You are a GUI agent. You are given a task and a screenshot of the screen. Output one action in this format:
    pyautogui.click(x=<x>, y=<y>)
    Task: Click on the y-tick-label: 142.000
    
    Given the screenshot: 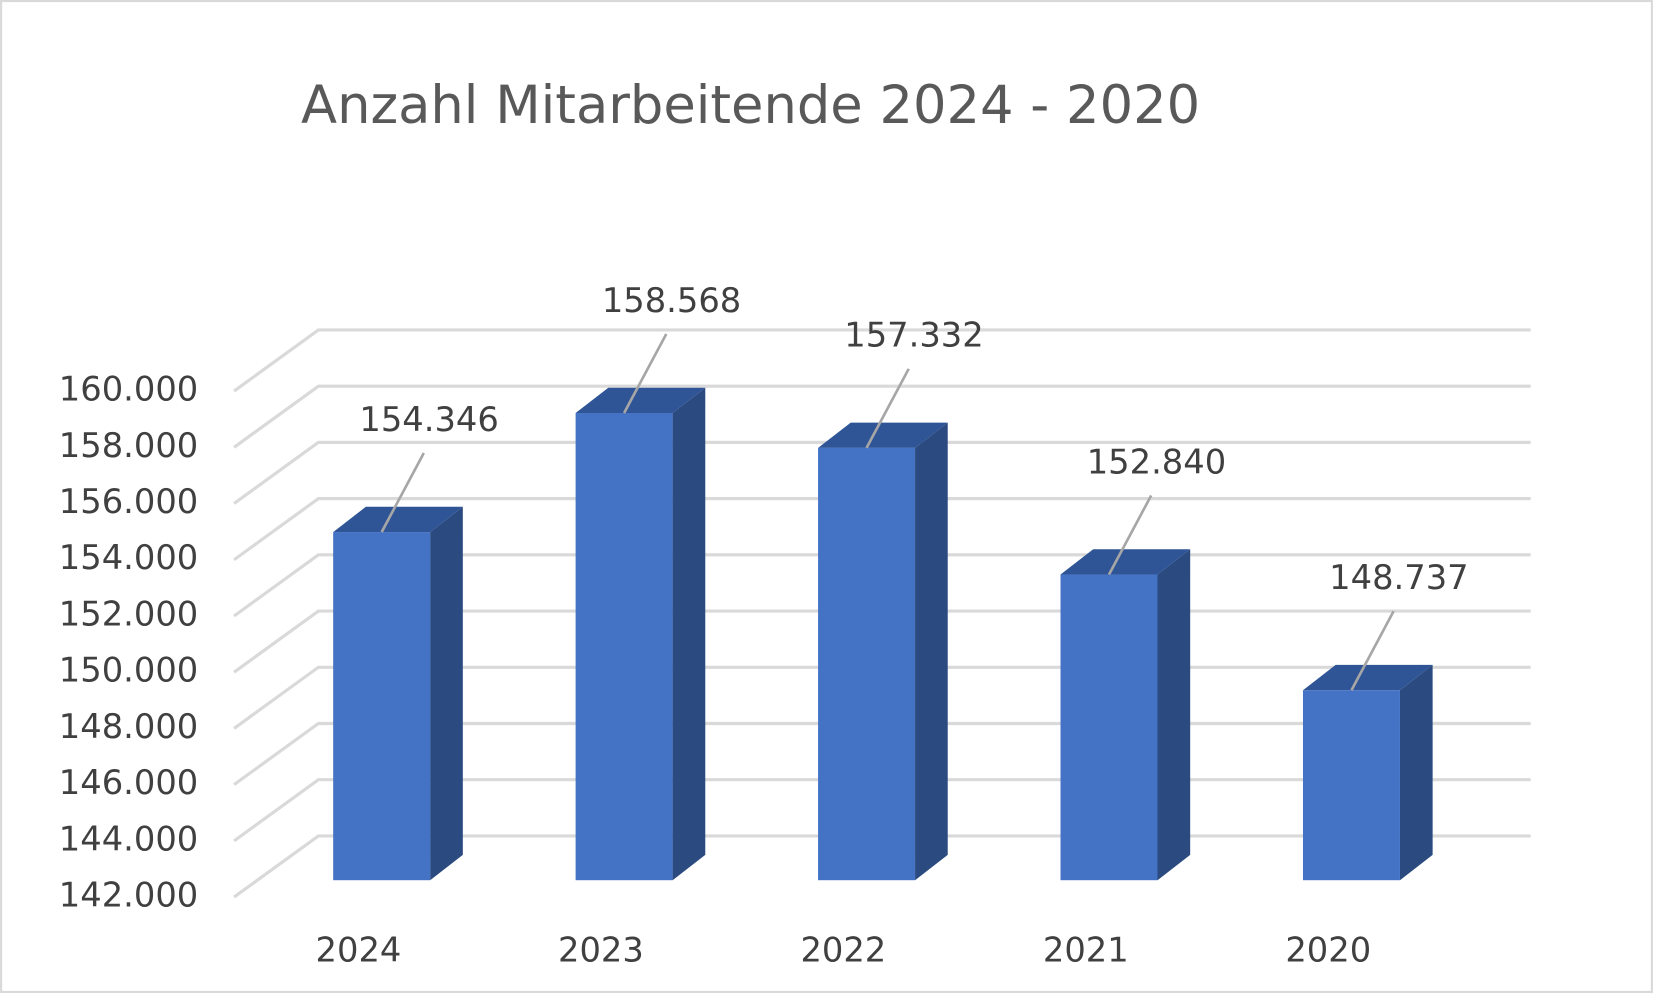 What is the action you would take?
    pyautogui.click(x=128, y=895)
    